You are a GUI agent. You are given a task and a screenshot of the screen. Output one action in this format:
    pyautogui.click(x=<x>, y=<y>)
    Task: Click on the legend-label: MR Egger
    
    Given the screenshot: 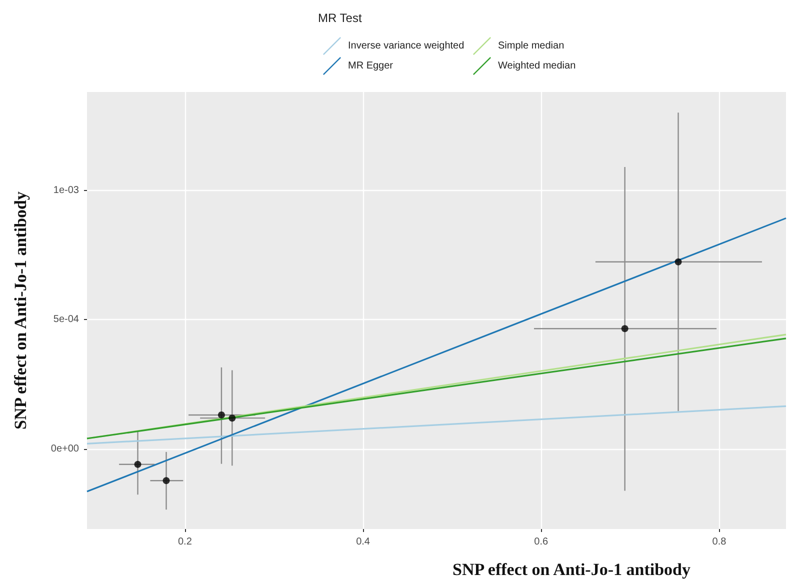 What is the action you would take?
    pyautogui.click(x=371, y=66)
    